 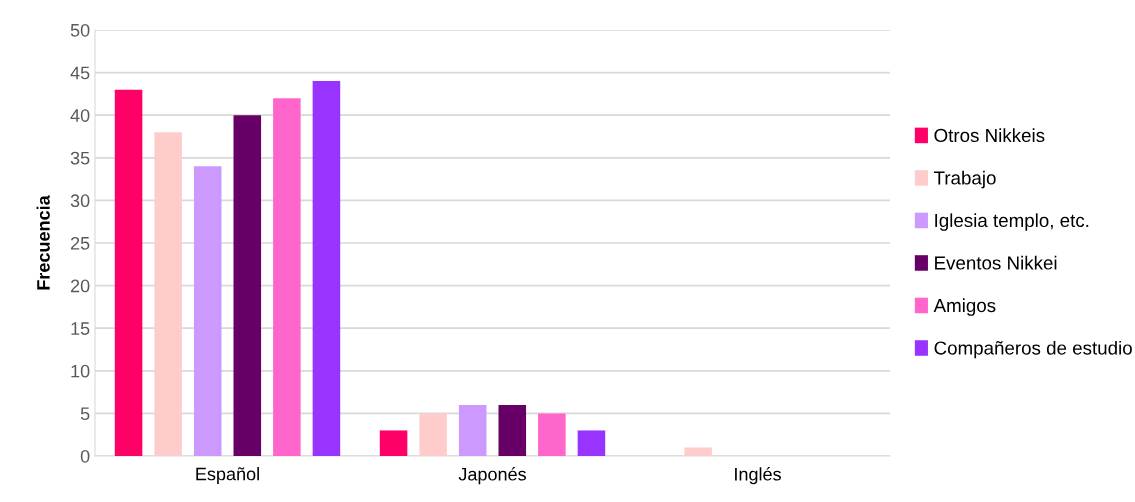 I want to click on y-tick-label: 15, so click(x=80, y=328).